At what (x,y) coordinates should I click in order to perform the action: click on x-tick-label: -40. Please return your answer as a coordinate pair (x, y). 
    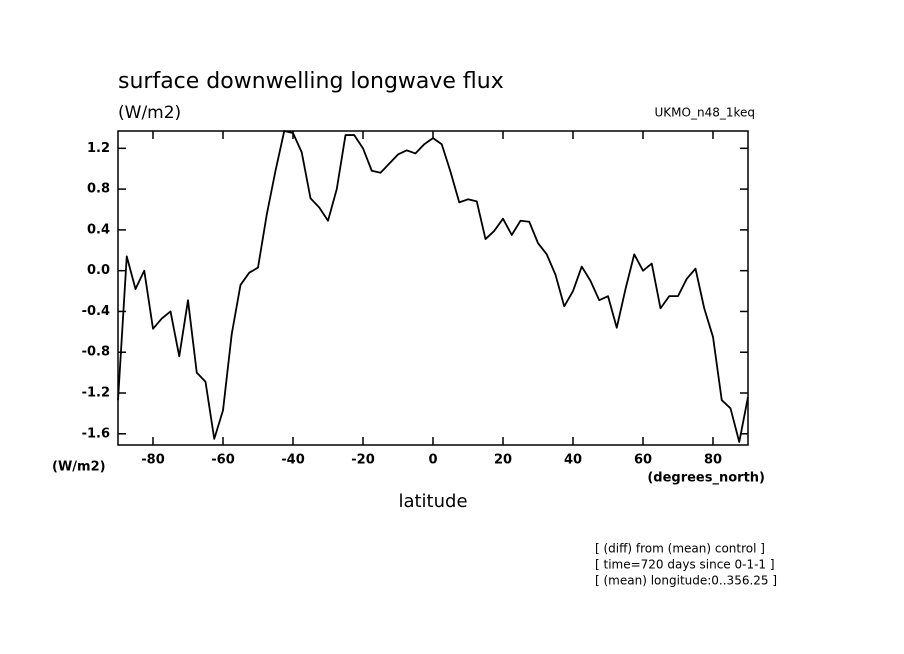
    Looking at the image, I should click on (293, 460).